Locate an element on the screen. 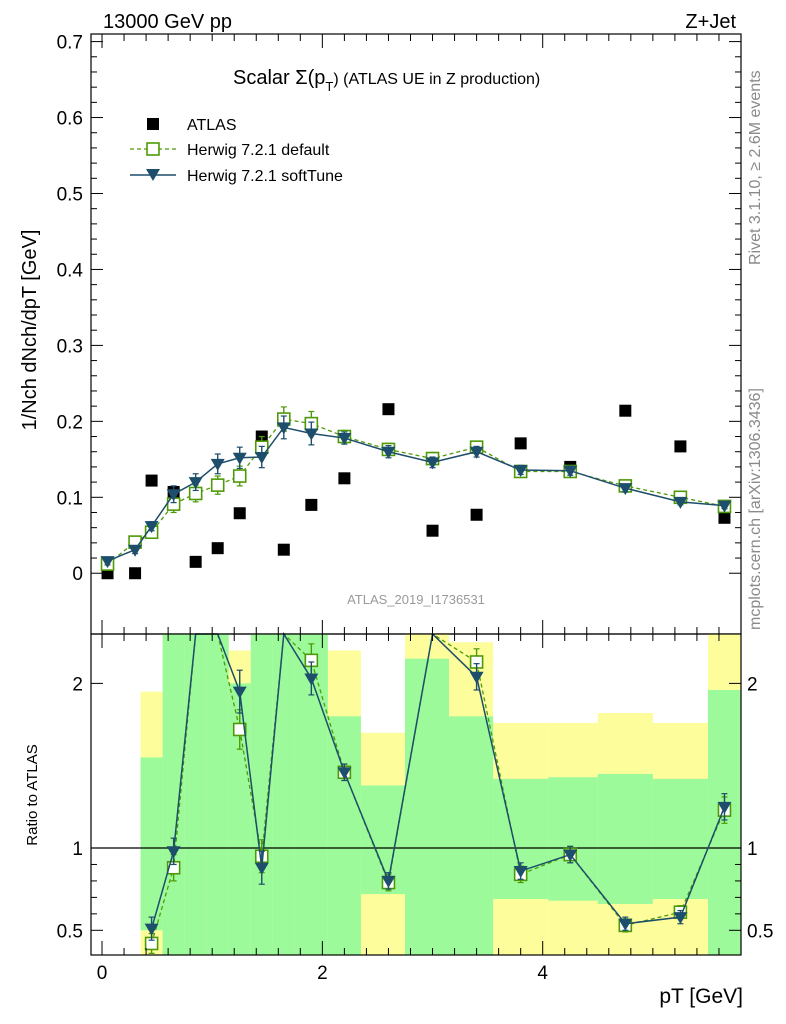 This screenshot has width=786, height=1024. main-ytick-label: 0.7 is located at coordinates (70, 43).